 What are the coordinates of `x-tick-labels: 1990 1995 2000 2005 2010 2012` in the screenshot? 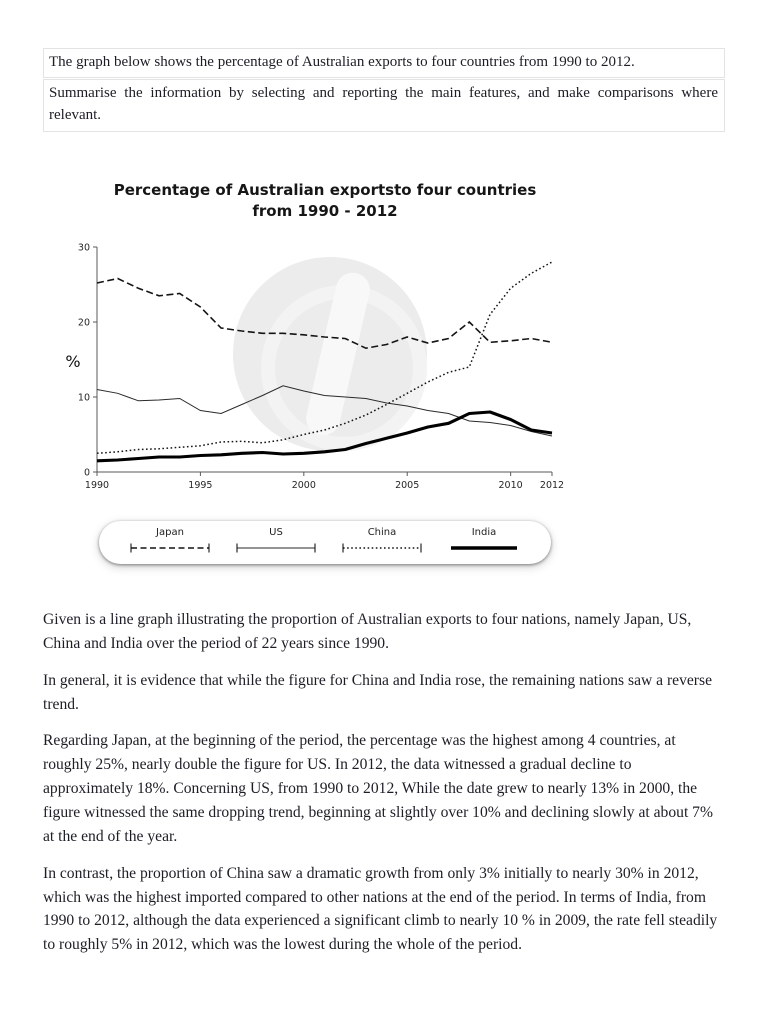 It's located at (324, 485).